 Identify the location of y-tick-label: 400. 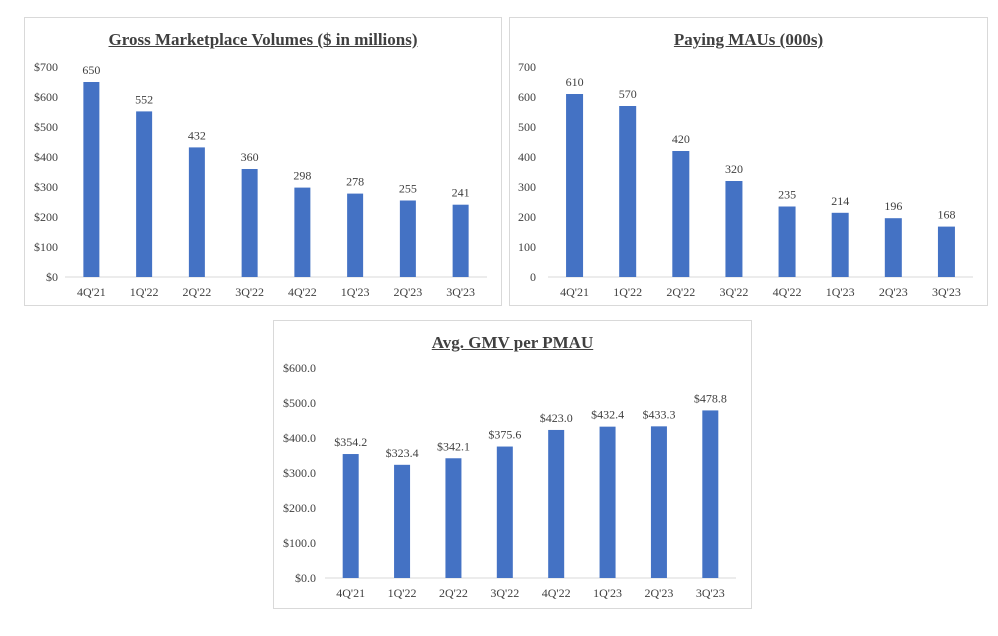
(527, 157).